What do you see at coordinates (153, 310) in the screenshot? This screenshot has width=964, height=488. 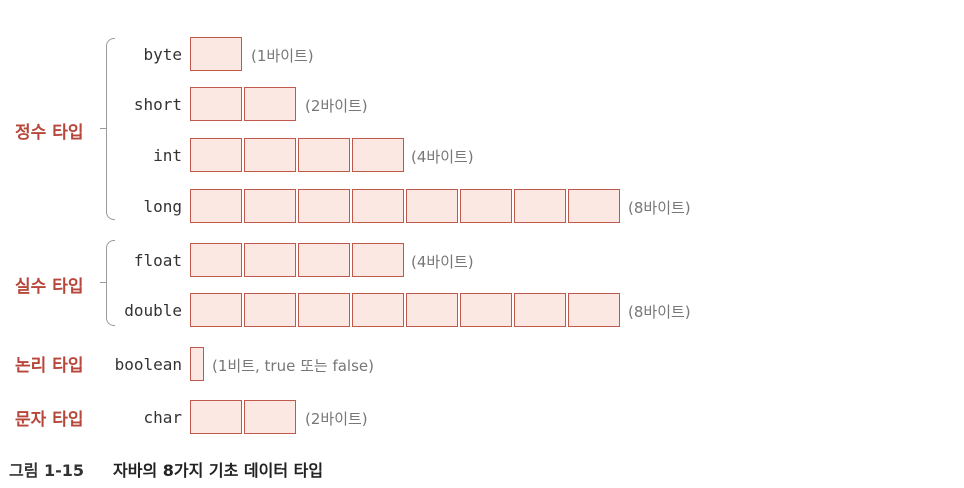 I see `type-name: double` at bounding box center [153, 310].